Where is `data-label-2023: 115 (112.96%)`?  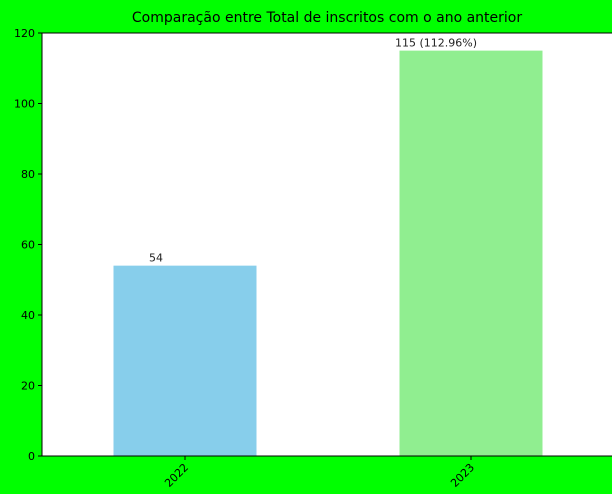
data-label-2023: 115 (112.96%) is located at coordinates (436, 43).